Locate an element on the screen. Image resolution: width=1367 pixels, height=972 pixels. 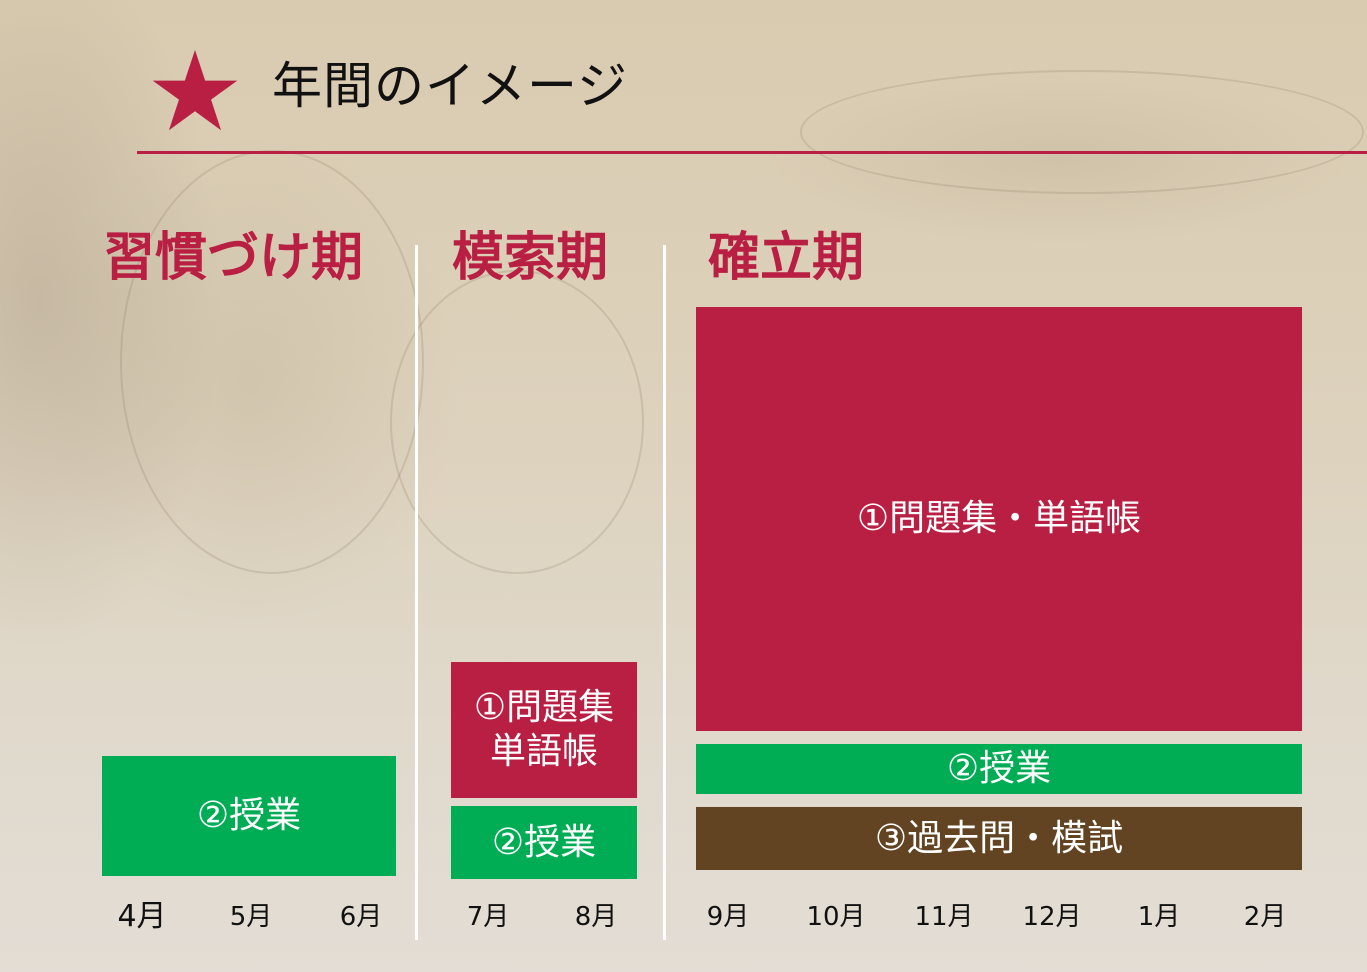
month-label-jul: 7月 is located at coordinates (488, 917).